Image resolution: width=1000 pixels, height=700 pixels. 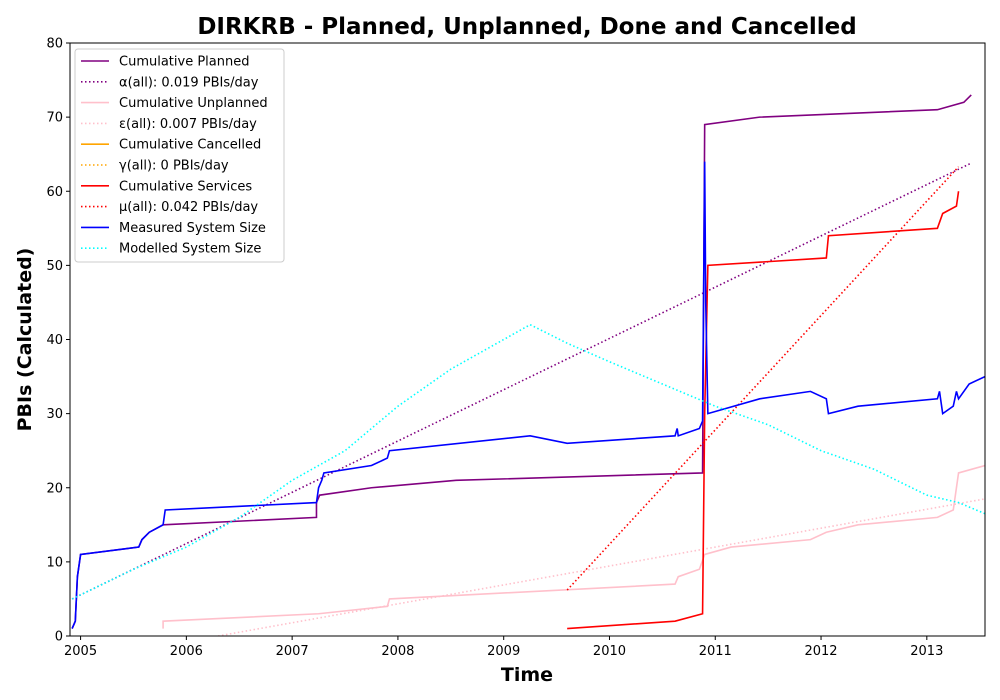 What do you see at coordinates (54, 340) in the screenshot?
I see `y-tick-label: 40` at bounding box center [54, 340].